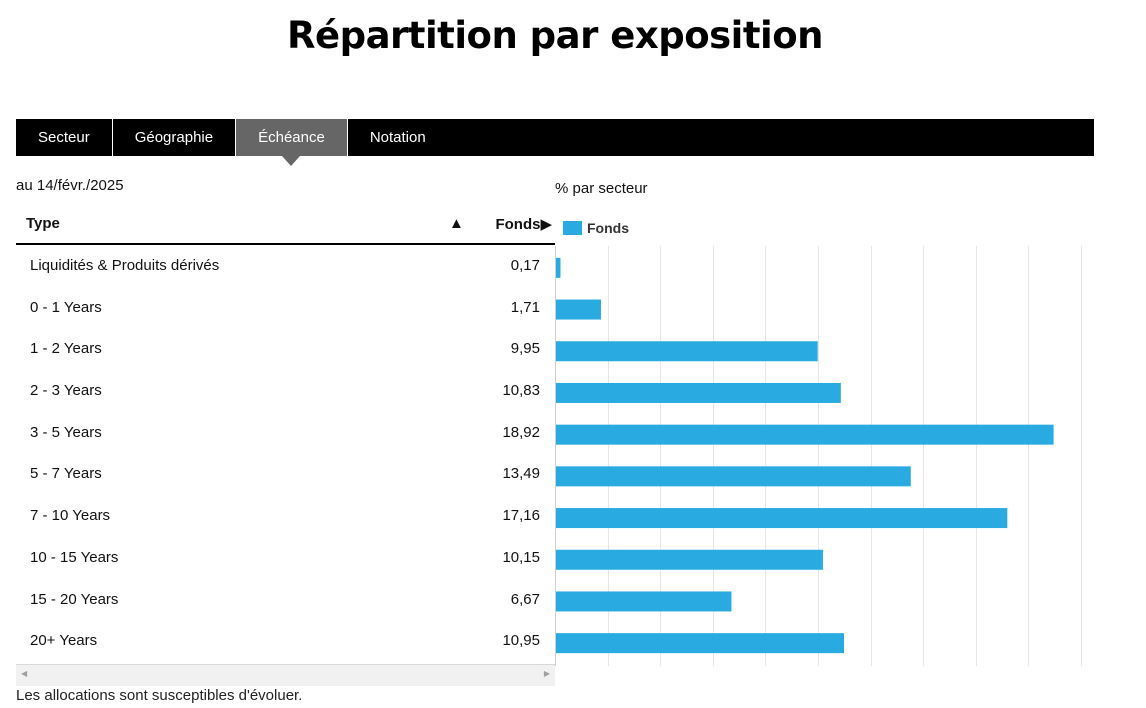  What do you see at coordinates (66, 307) in the screenshot?
I see `row-label: 0 - 1 Years` at bounding box center [66, 307].